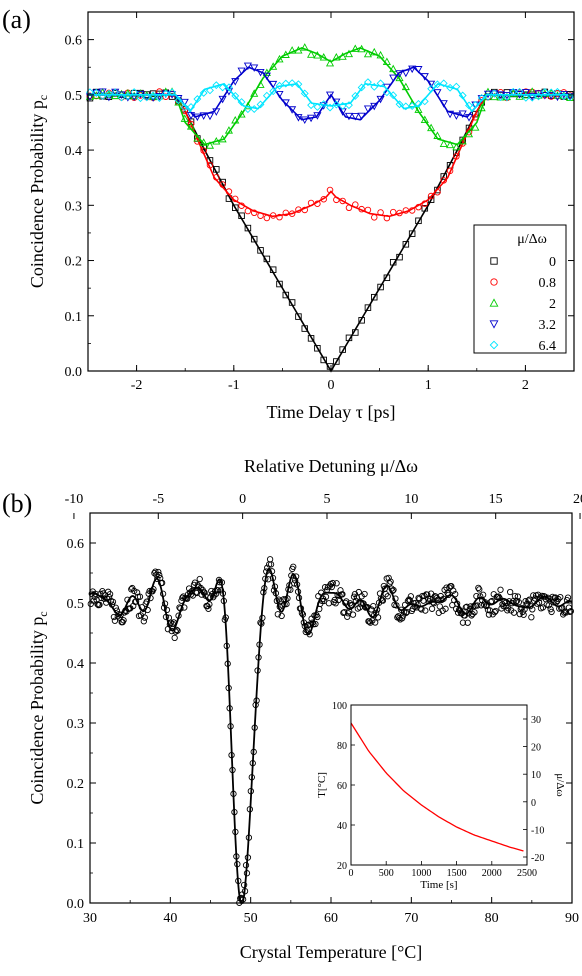 Image resolution: width=582 pixels, height=976 pixels. What do you see at coordinates (38, 191) in the screenshot?
I see `y-axis-label: Coincidence Probability pc` at bounding box center [38, 191].